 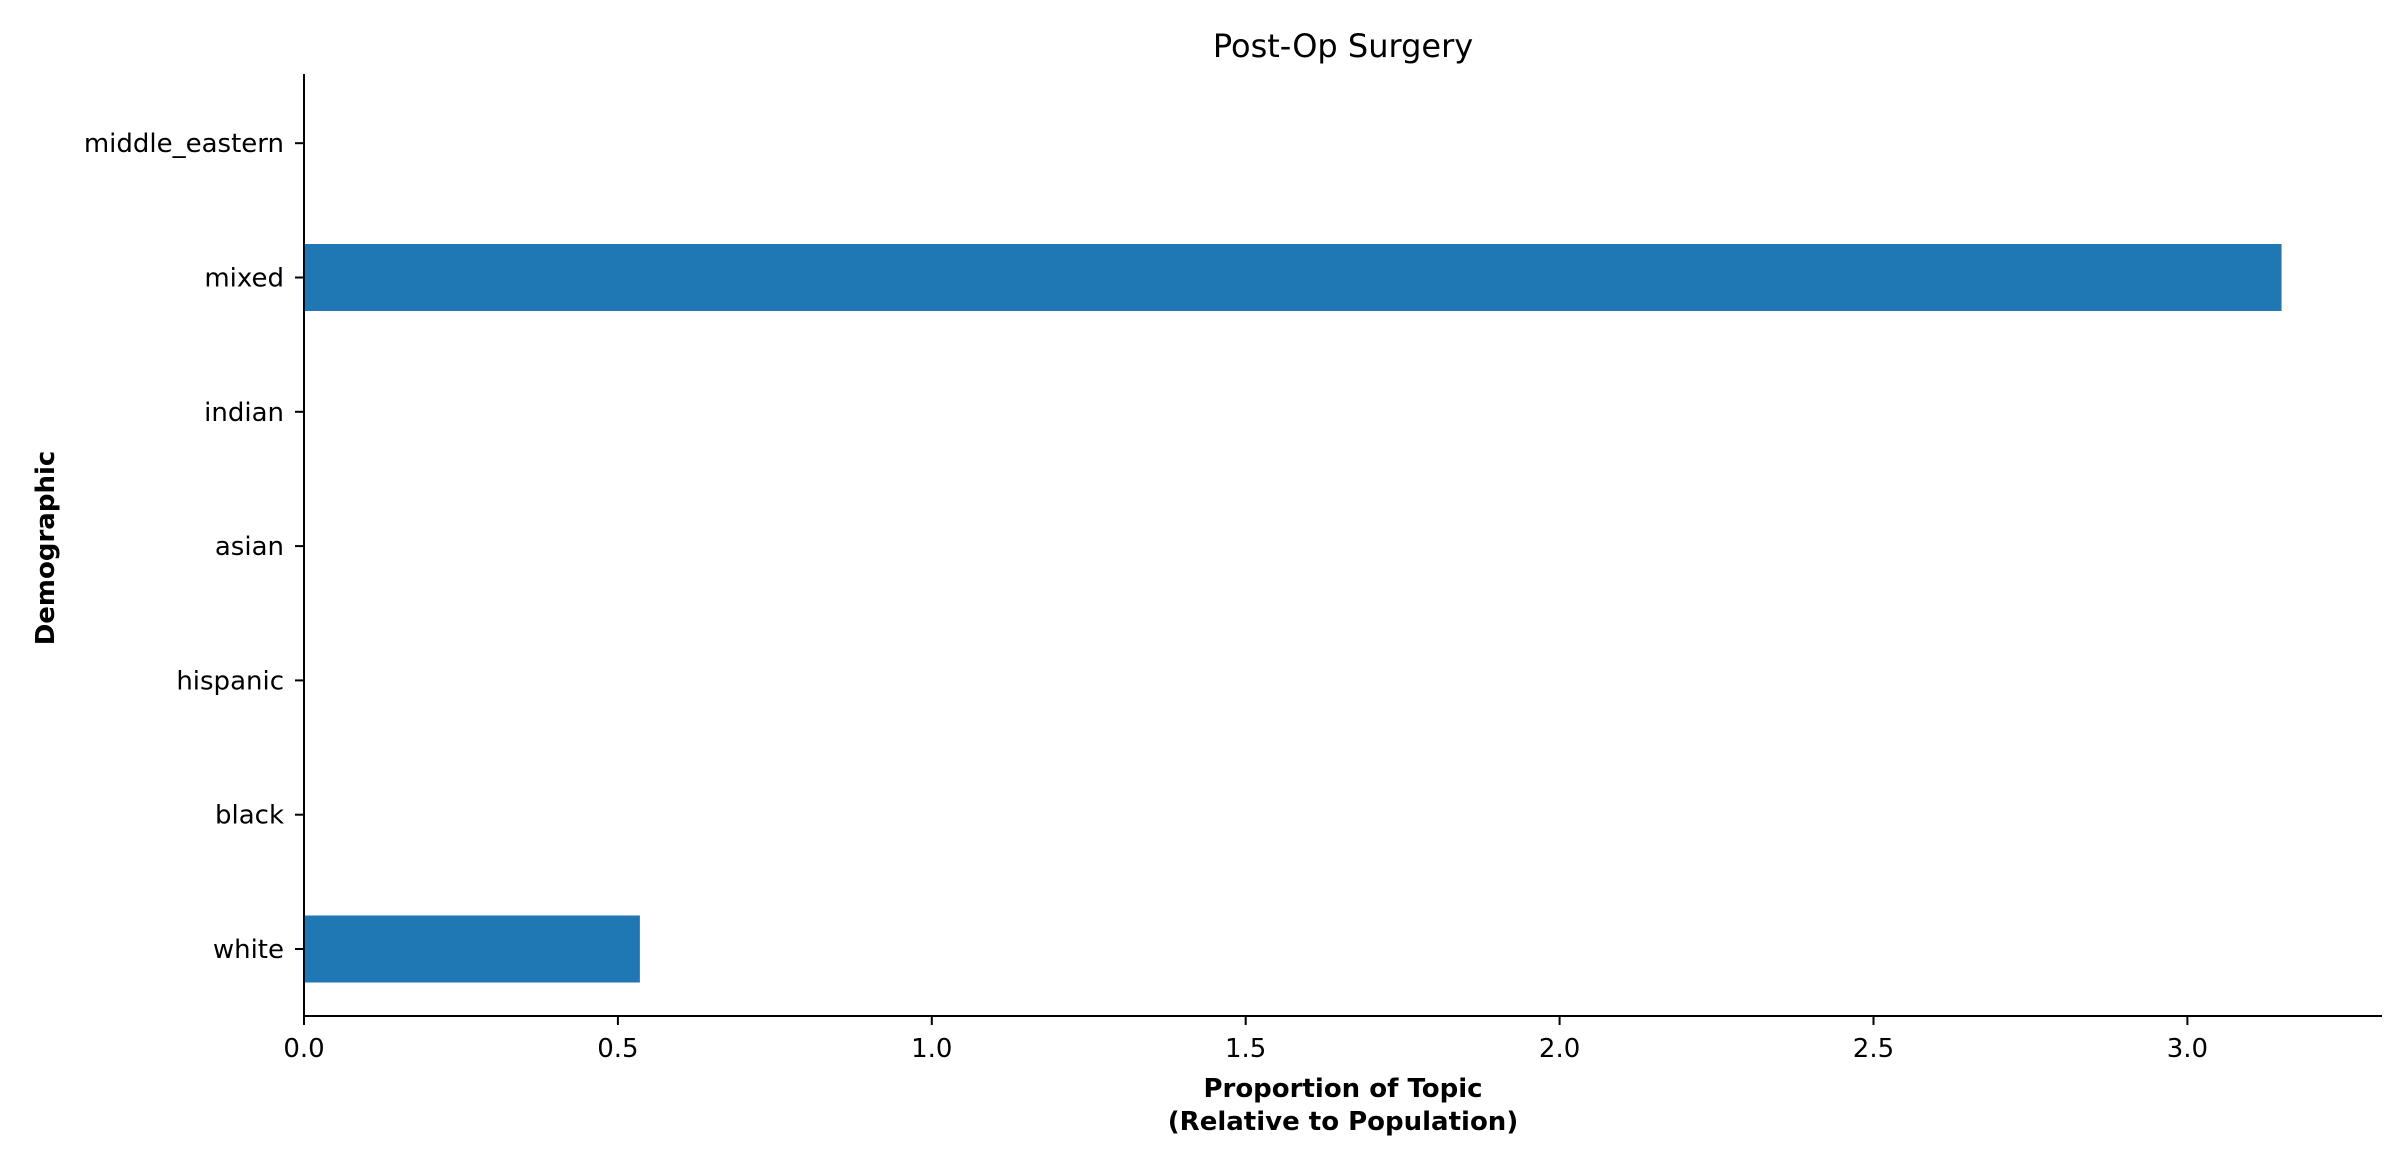 I want to click on x-tick-label: 3.0, so click(x=2187, y=1049).